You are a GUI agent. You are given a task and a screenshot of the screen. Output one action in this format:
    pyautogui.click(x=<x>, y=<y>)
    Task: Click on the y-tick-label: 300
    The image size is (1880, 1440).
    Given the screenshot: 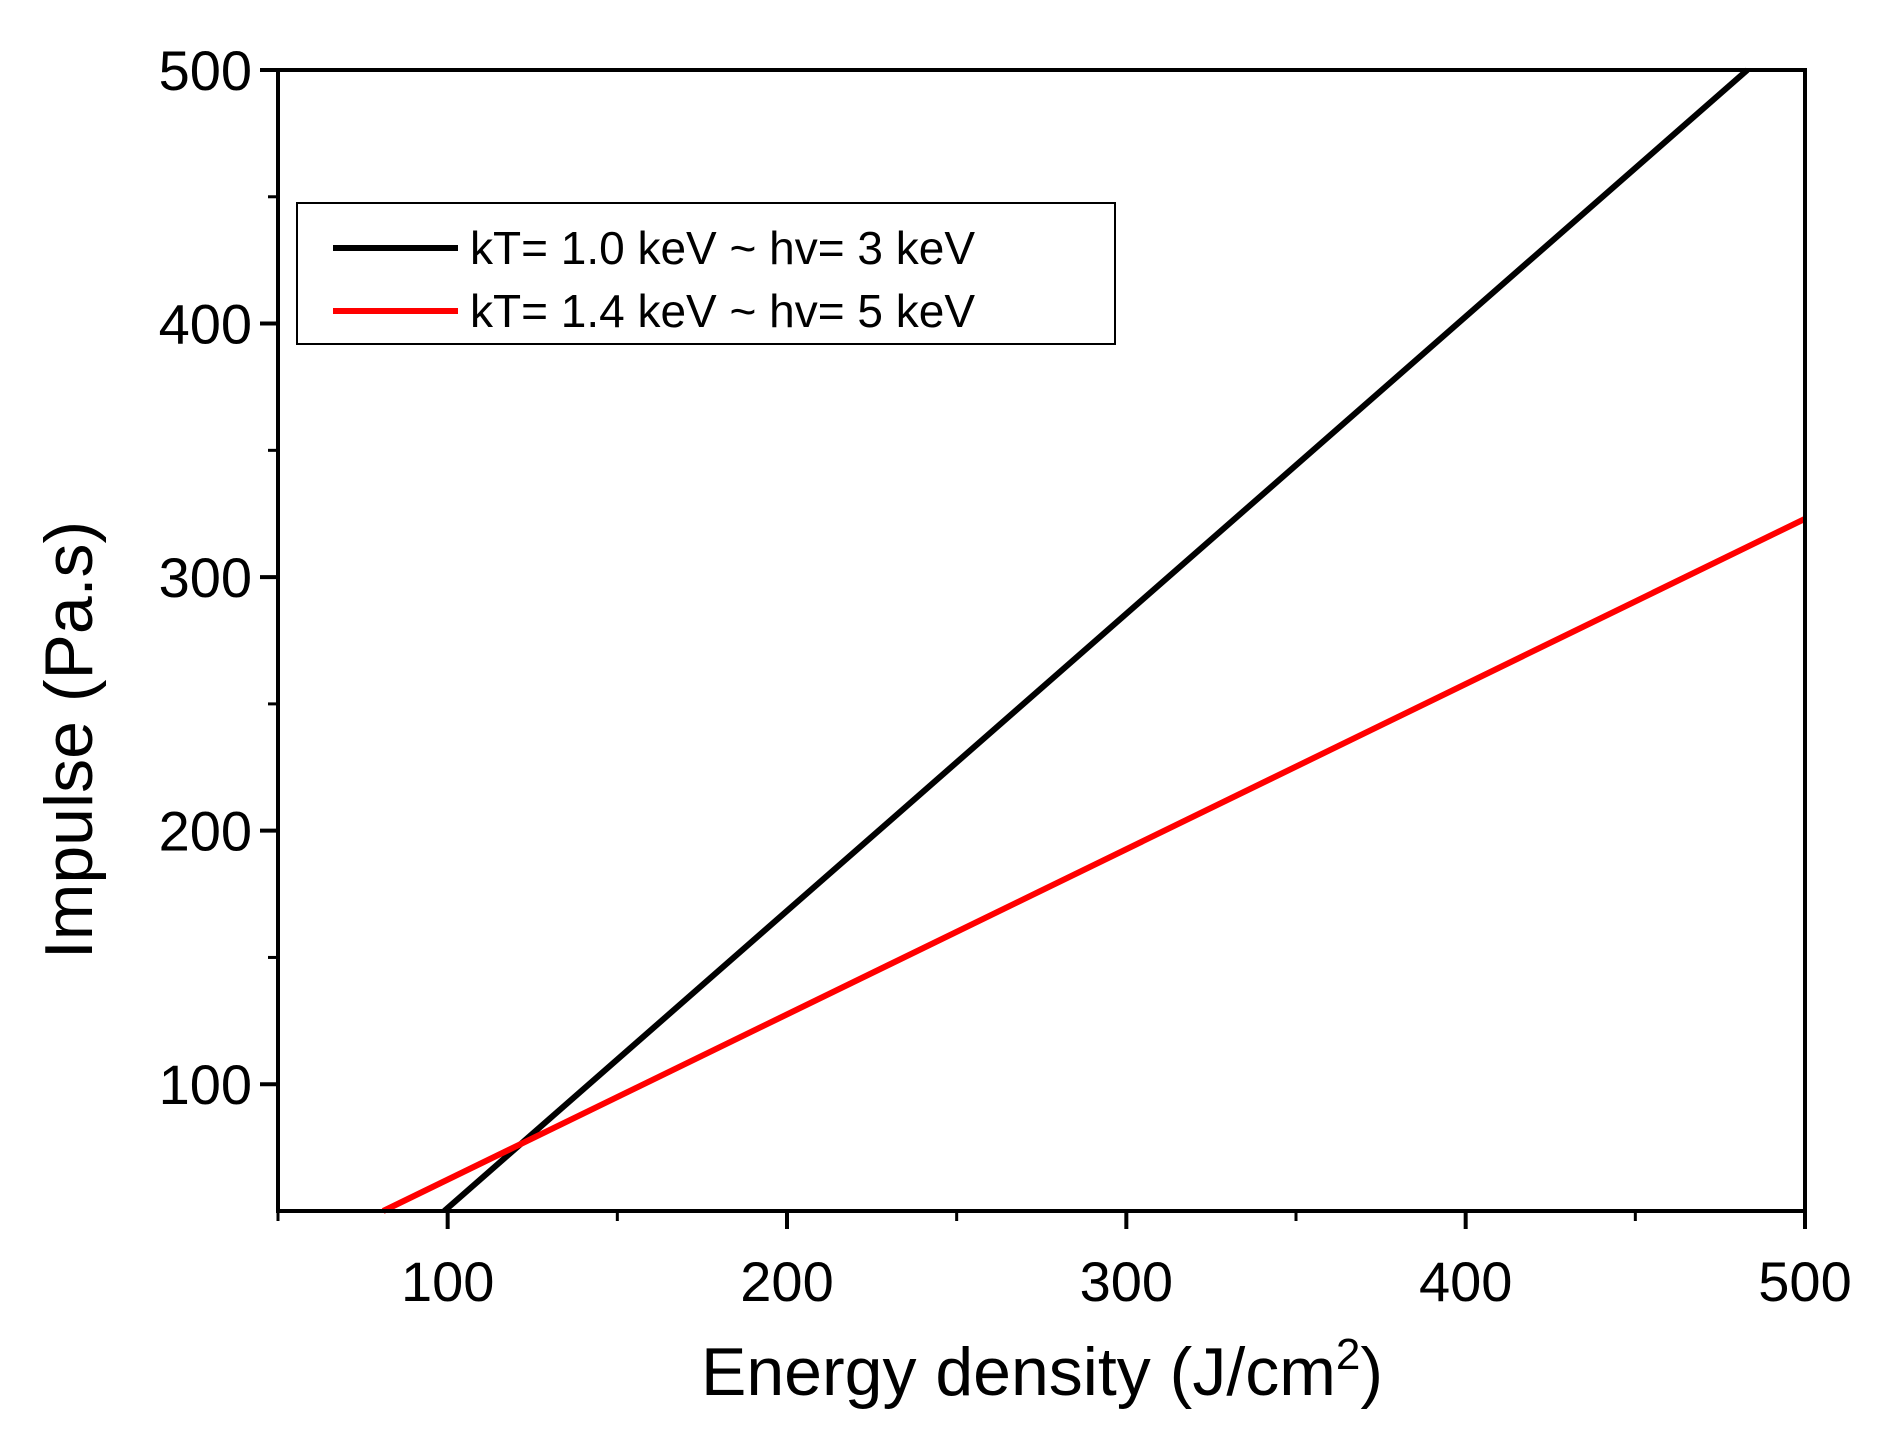 What is the action you would take?
    pyautogui.click(x=205, y=577)
    